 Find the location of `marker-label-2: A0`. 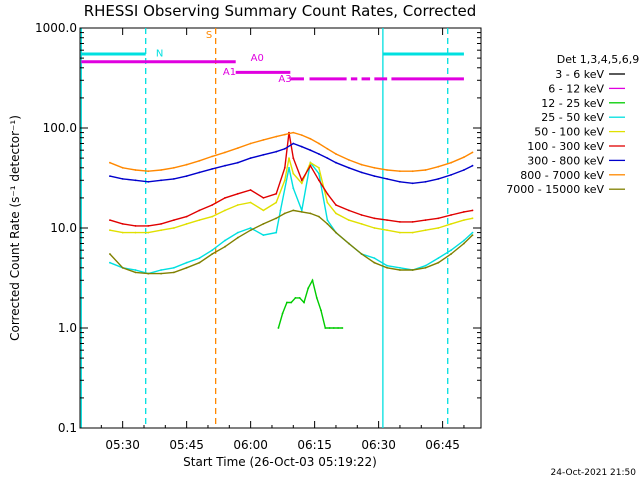

marker-label-2: A0 is located at coordinates (257, 58).